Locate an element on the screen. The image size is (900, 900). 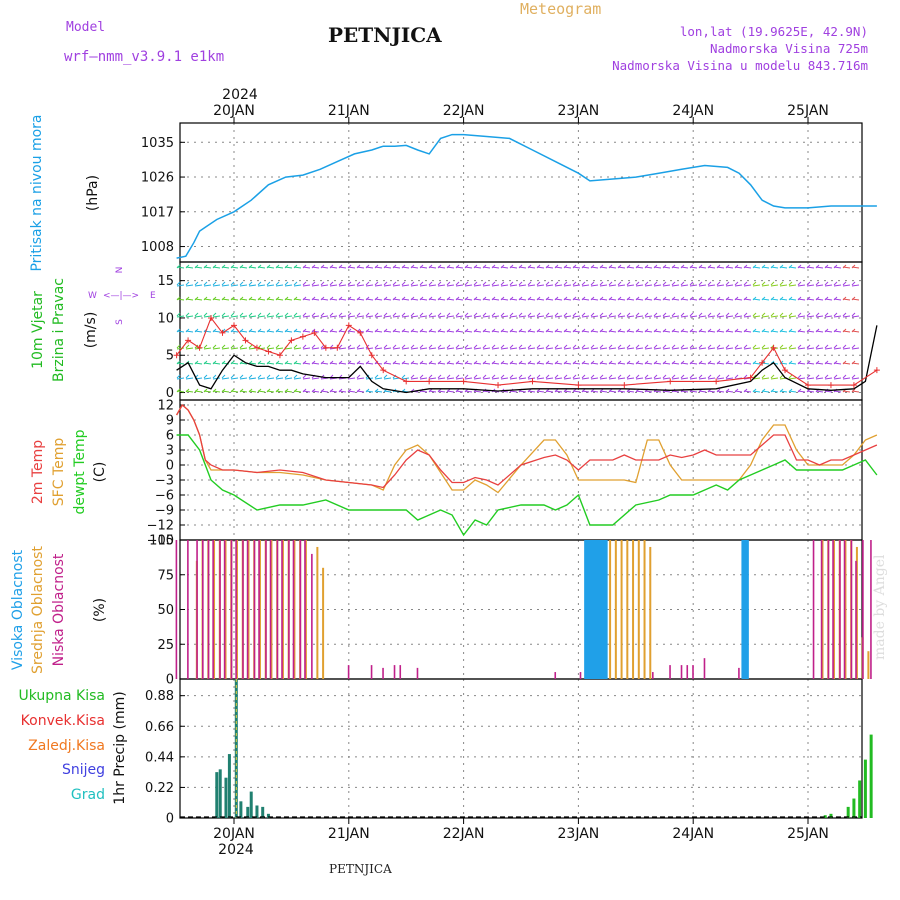
precip-legend-0: Ukupna Kisa is located at coordinates (61, 696).